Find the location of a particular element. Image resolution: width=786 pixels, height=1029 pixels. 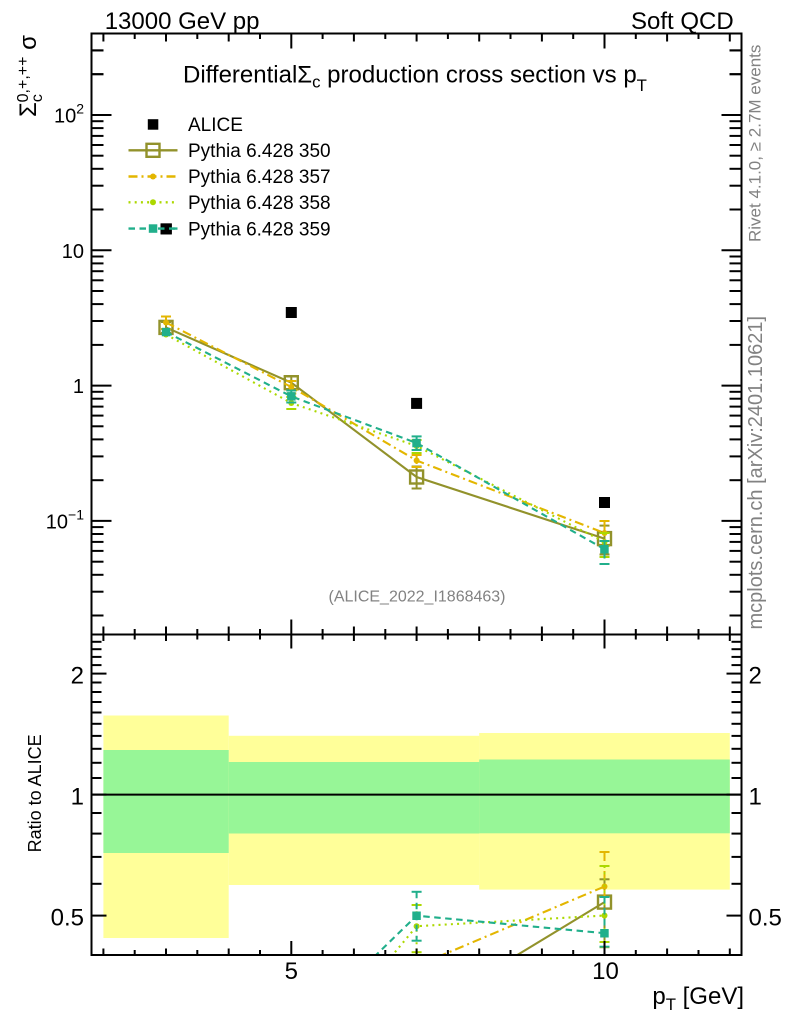

svg-text: Soft QCD is located at coordinates (682, 21).